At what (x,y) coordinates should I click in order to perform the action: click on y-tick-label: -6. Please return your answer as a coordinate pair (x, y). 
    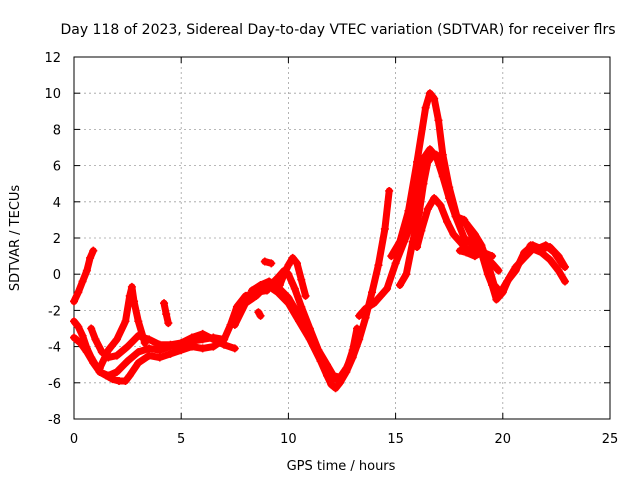
    Looking at the image, I should click on (54, 384).